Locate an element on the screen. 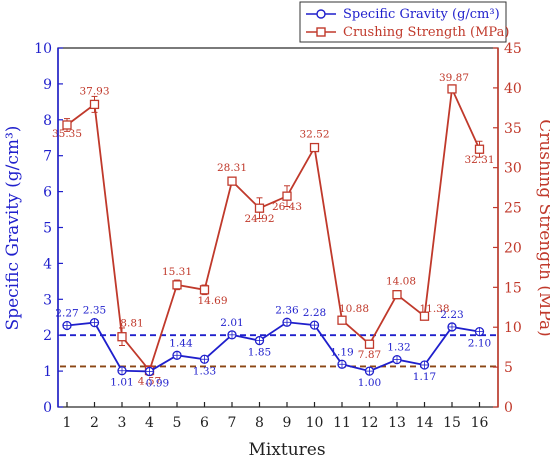 This screenshot has width=550, height=463. legend-label-crushing-strength: Crushing Strength (MPa) is located at coordinates (426, 32).